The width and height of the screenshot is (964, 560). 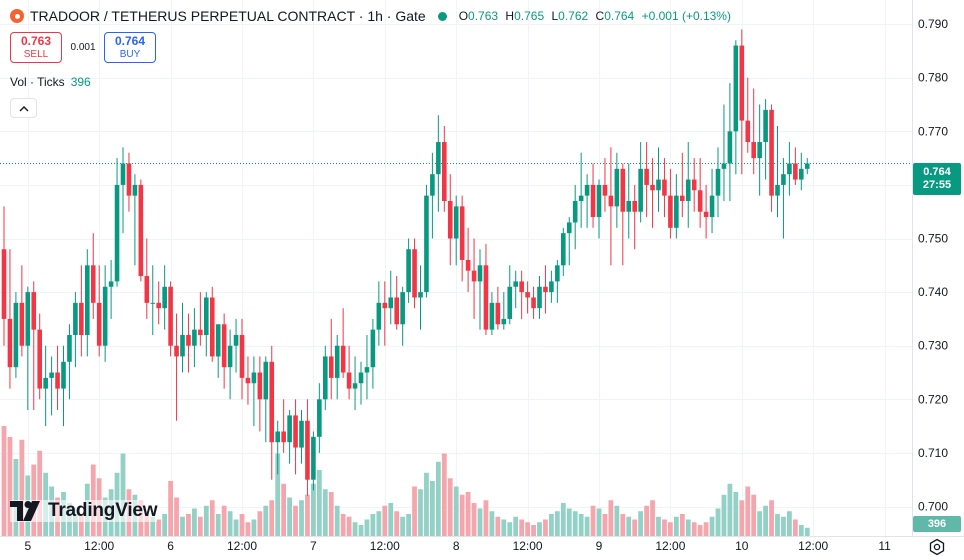 What do you see at coordinates (50, 82) in the screenshot?
I see `volume-legend: Vol · Ticks 396` at bounding box center [50, 82].